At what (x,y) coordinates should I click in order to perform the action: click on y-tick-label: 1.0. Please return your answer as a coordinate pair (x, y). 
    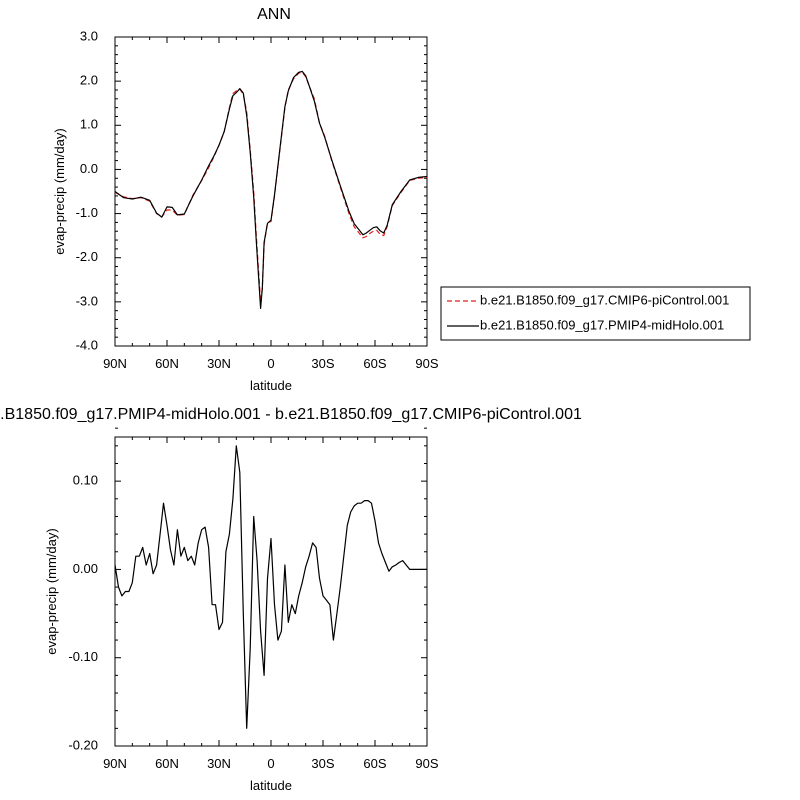
    Looking at the image, I should click on (89, 124).